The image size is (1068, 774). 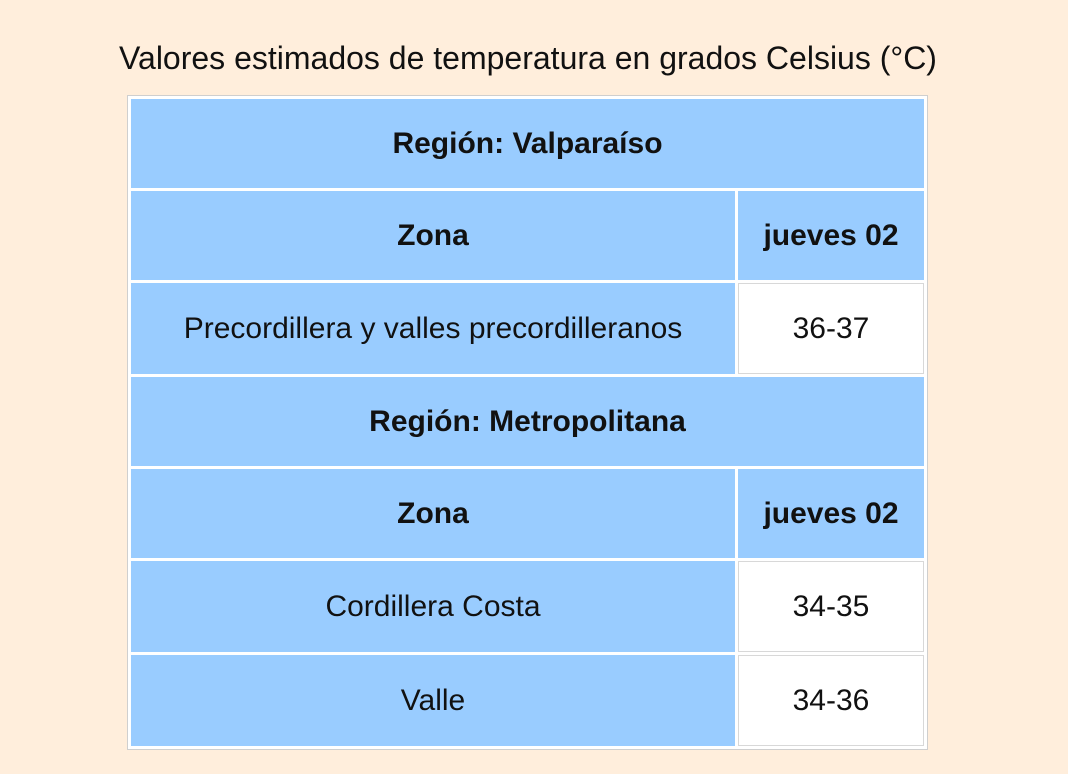 What do you see at coordinates (831, 328) in the screenshot?
I see `value-cell: 36-37` at bounding box center [831, 328].